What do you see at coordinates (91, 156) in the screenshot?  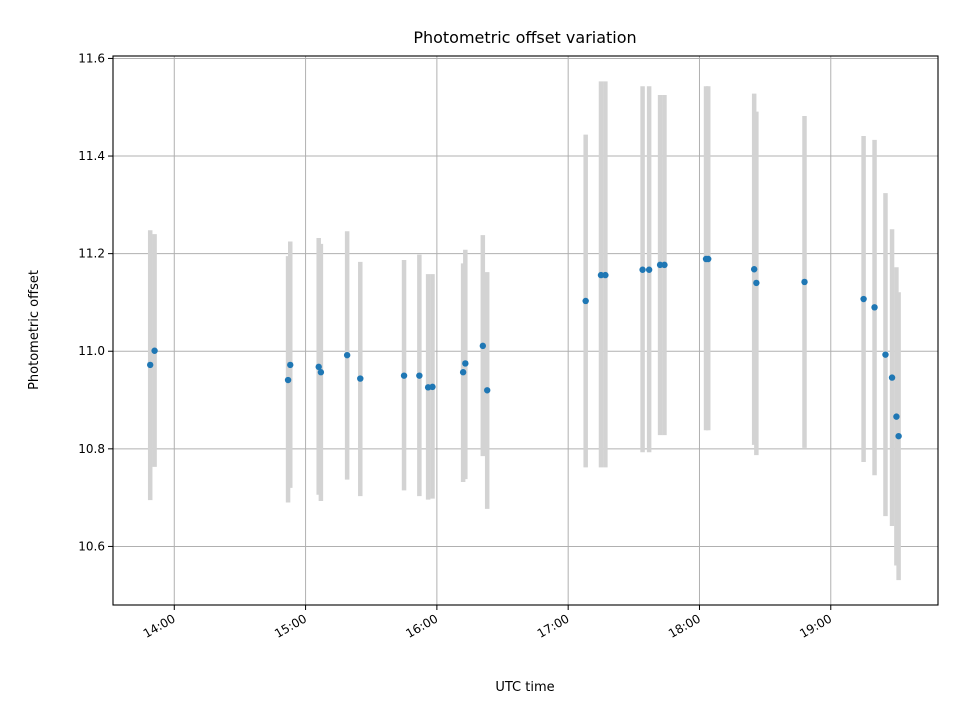 I see `y-tick-label: 11.4` at bounding box center [91, 156].